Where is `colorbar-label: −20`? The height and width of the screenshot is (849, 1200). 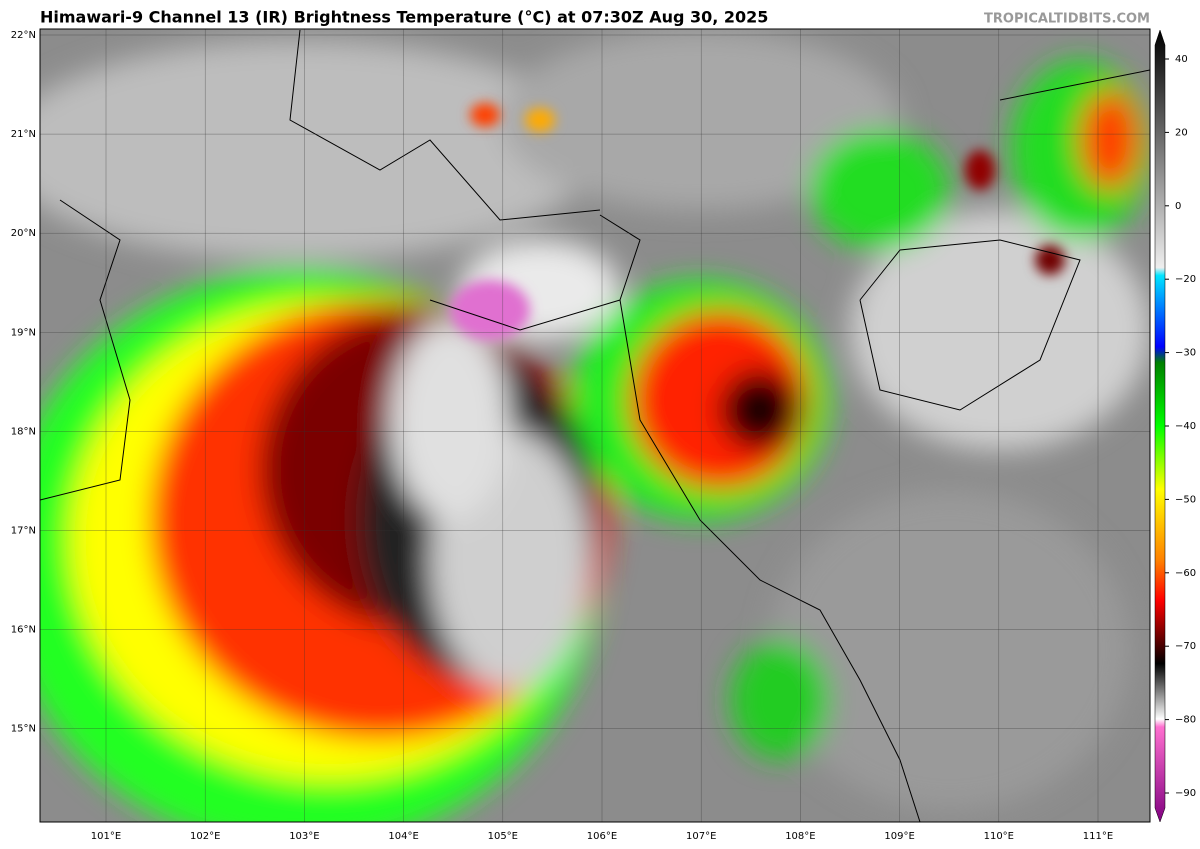
colorbar-label: −20 is located at coordinates (1185, 279).